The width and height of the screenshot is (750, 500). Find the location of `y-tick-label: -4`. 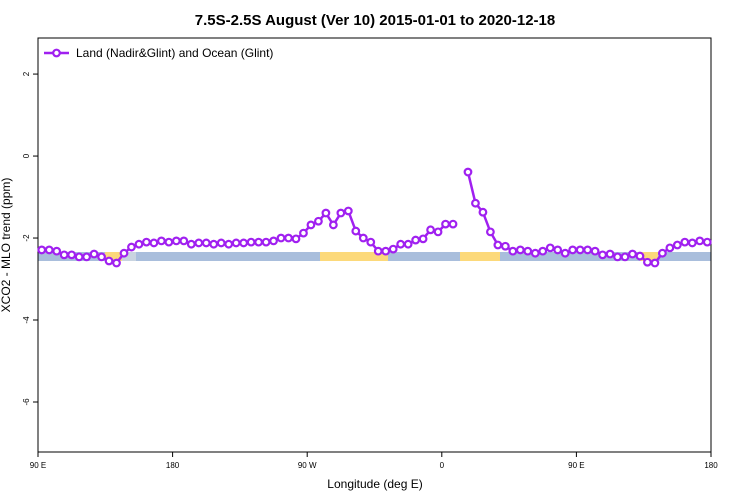

y-tick-label: -4 is located at coordinates (26, 320).